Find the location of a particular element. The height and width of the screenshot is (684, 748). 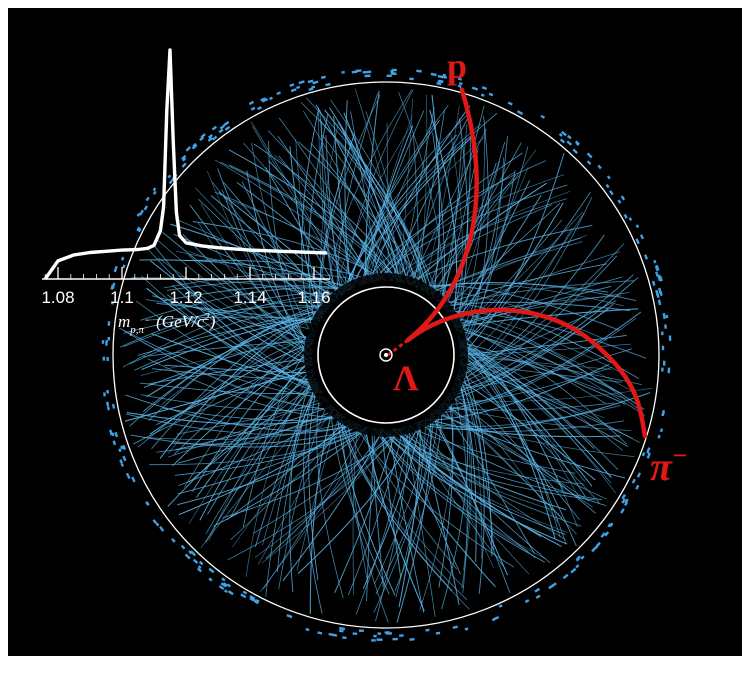

tick-label: 1.1 is located at coordinates (122, 297).